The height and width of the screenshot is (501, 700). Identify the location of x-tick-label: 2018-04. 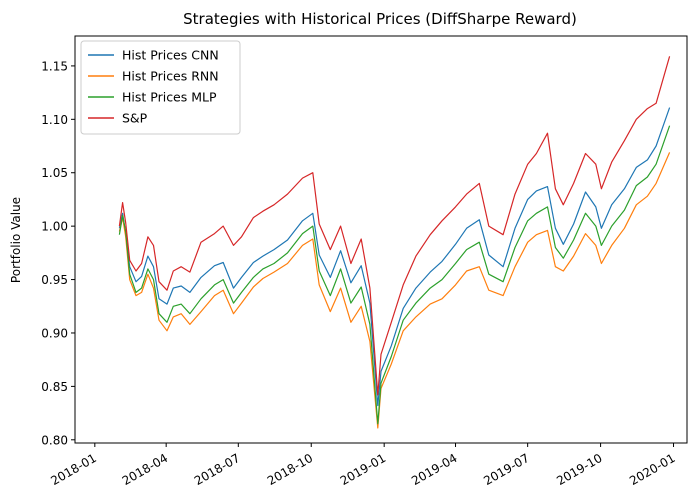
(145, 469).